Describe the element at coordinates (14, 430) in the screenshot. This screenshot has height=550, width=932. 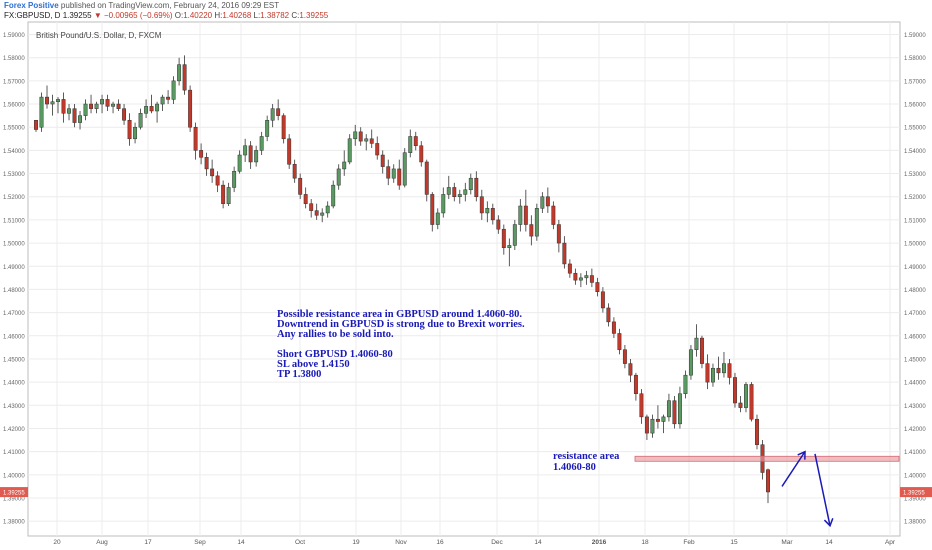
I see `y-tick-label-left: 1.42000` at that location.